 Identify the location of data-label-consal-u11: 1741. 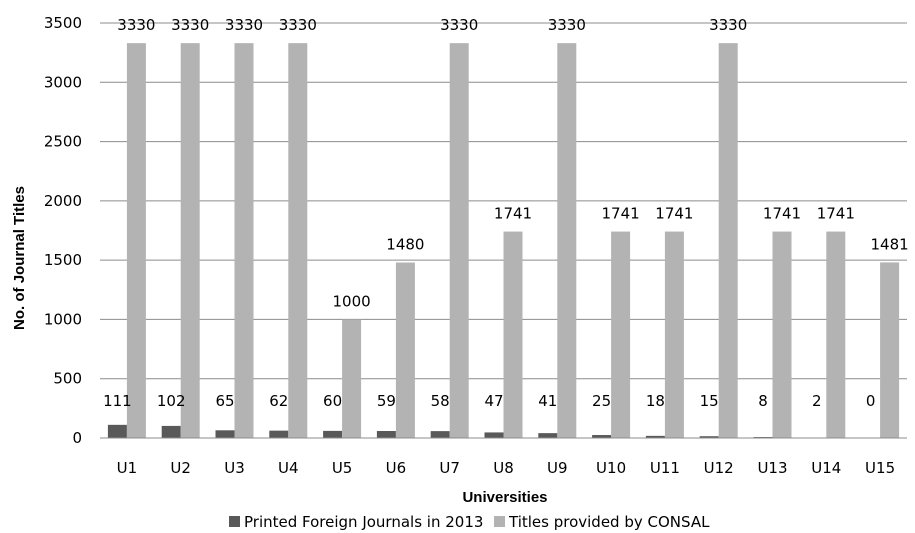
(674, 214).